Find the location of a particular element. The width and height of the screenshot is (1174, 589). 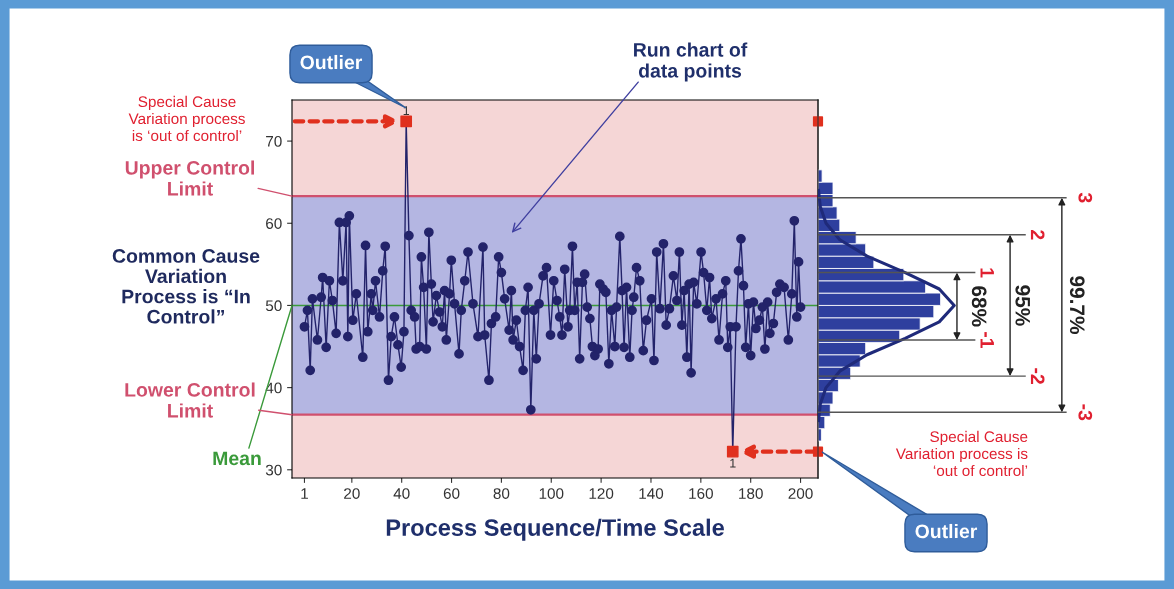

x-tick-label: 80 is located at coordinates (501, 493).